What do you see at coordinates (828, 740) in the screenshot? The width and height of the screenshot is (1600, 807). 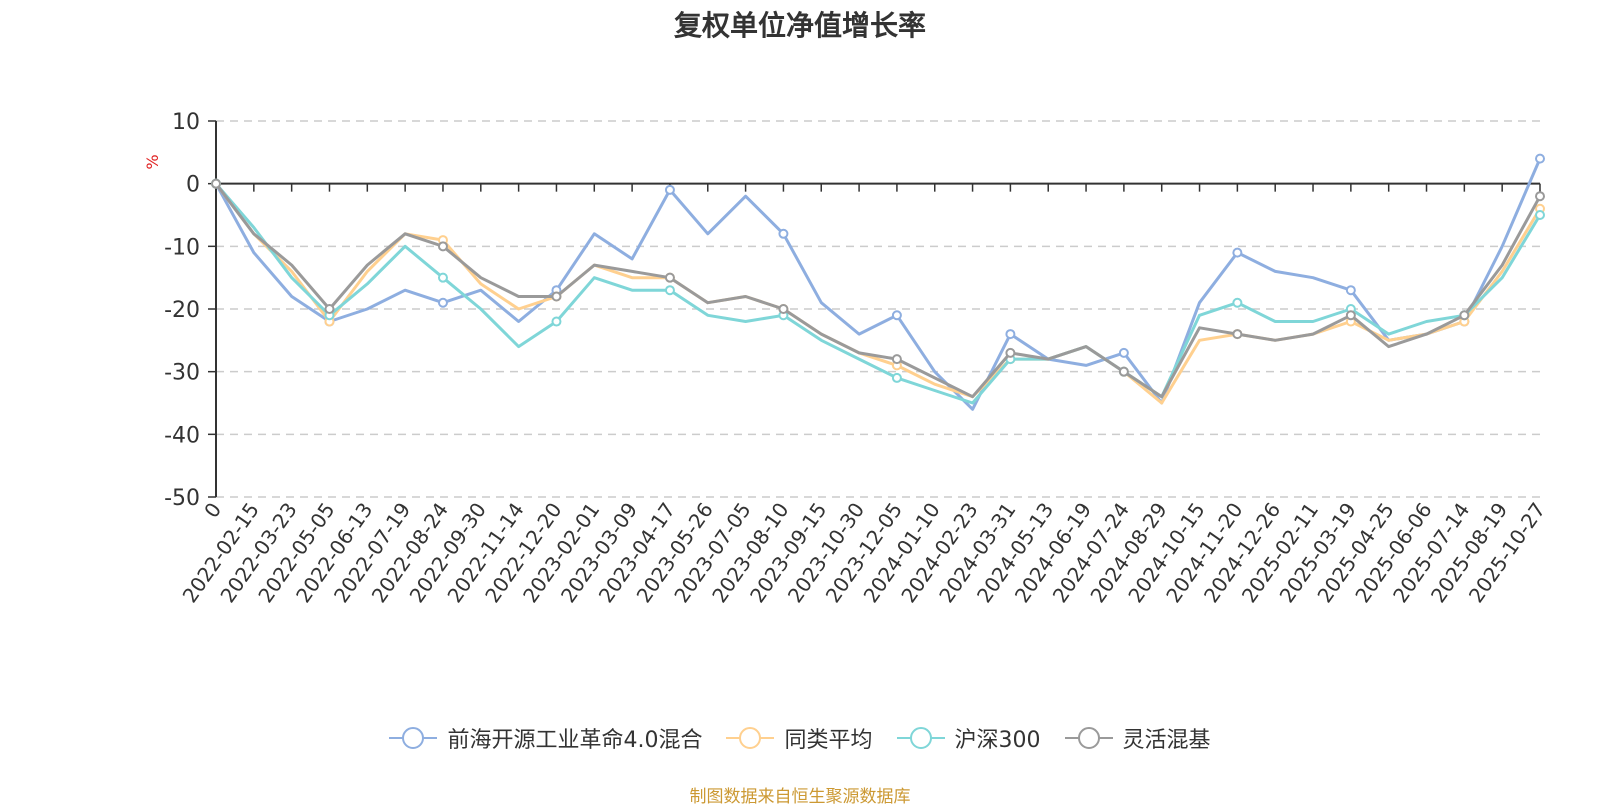 I see `legend-label: 同类平均` at bounding box center [828, 740].